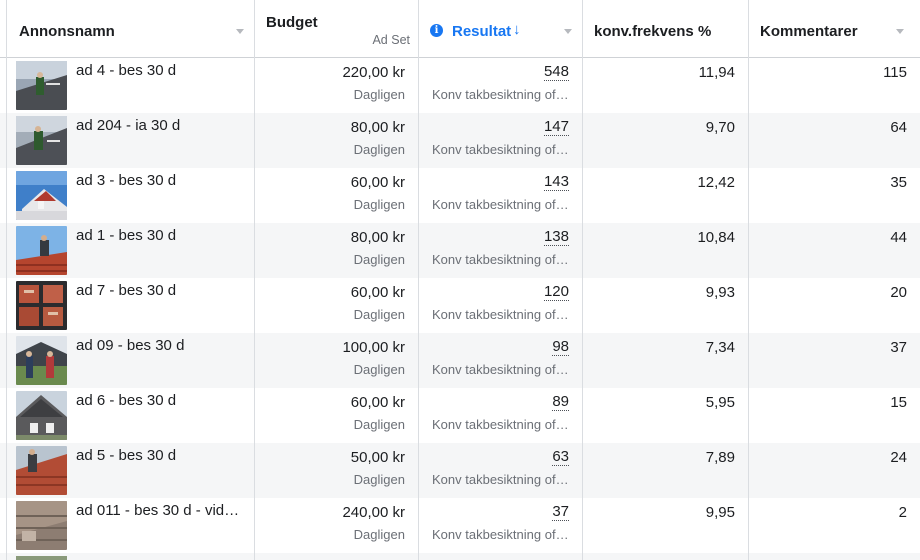 The image size is (920, 560). What do you see at coordinates (720, 512) in the screenshot?
I see `conv-freq-value: 9,95` at bounding box center [720, 512].